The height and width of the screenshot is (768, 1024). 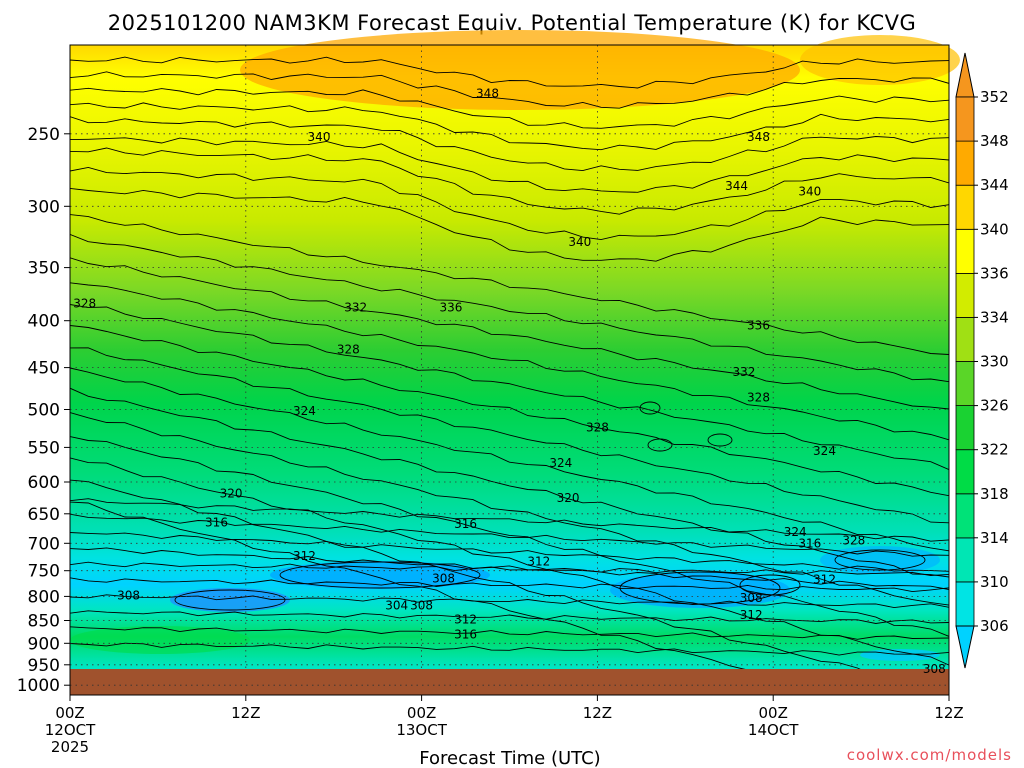 I want to click on colorbar-label: 314, so click(x=994, y=538).